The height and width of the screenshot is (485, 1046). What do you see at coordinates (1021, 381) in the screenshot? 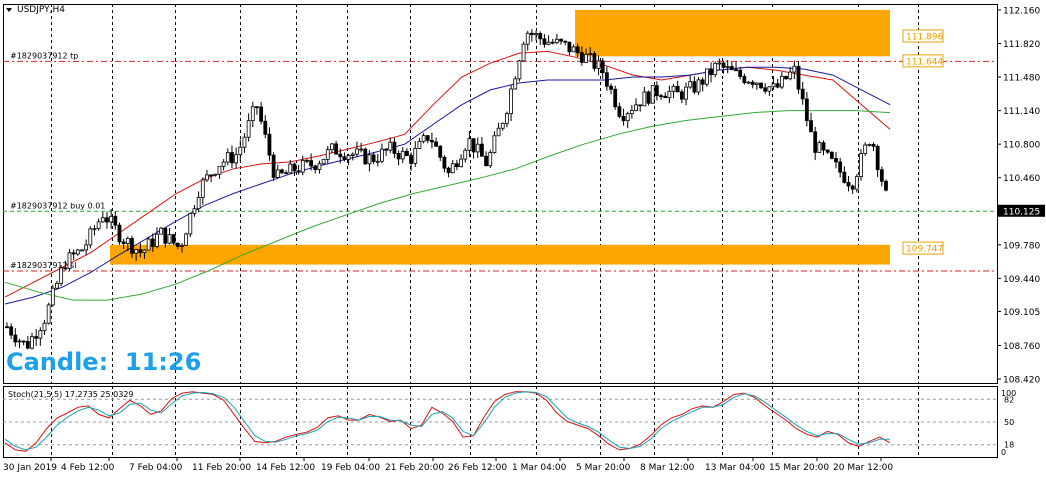
I see `price-axis-label: 108.420` at bounding box center [1021, 381].